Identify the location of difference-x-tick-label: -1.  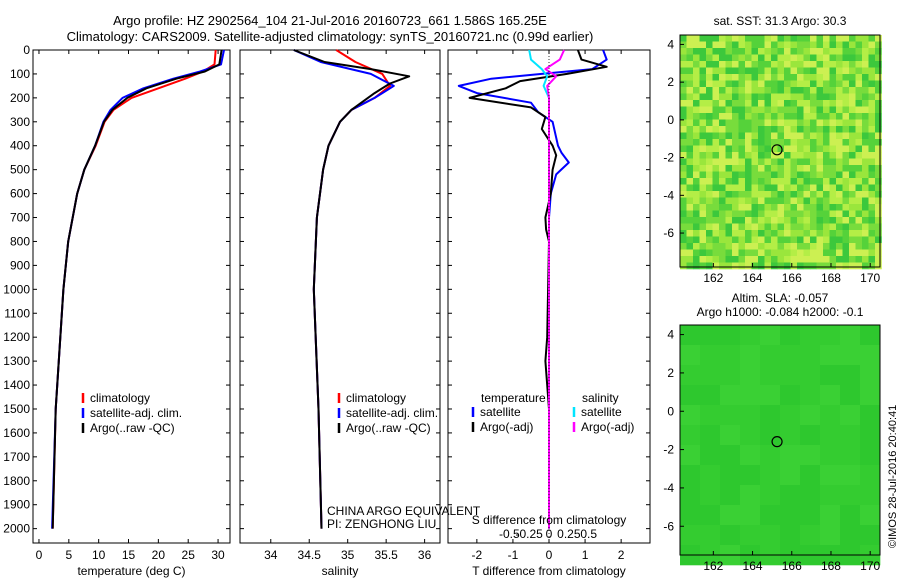
(513, 555).